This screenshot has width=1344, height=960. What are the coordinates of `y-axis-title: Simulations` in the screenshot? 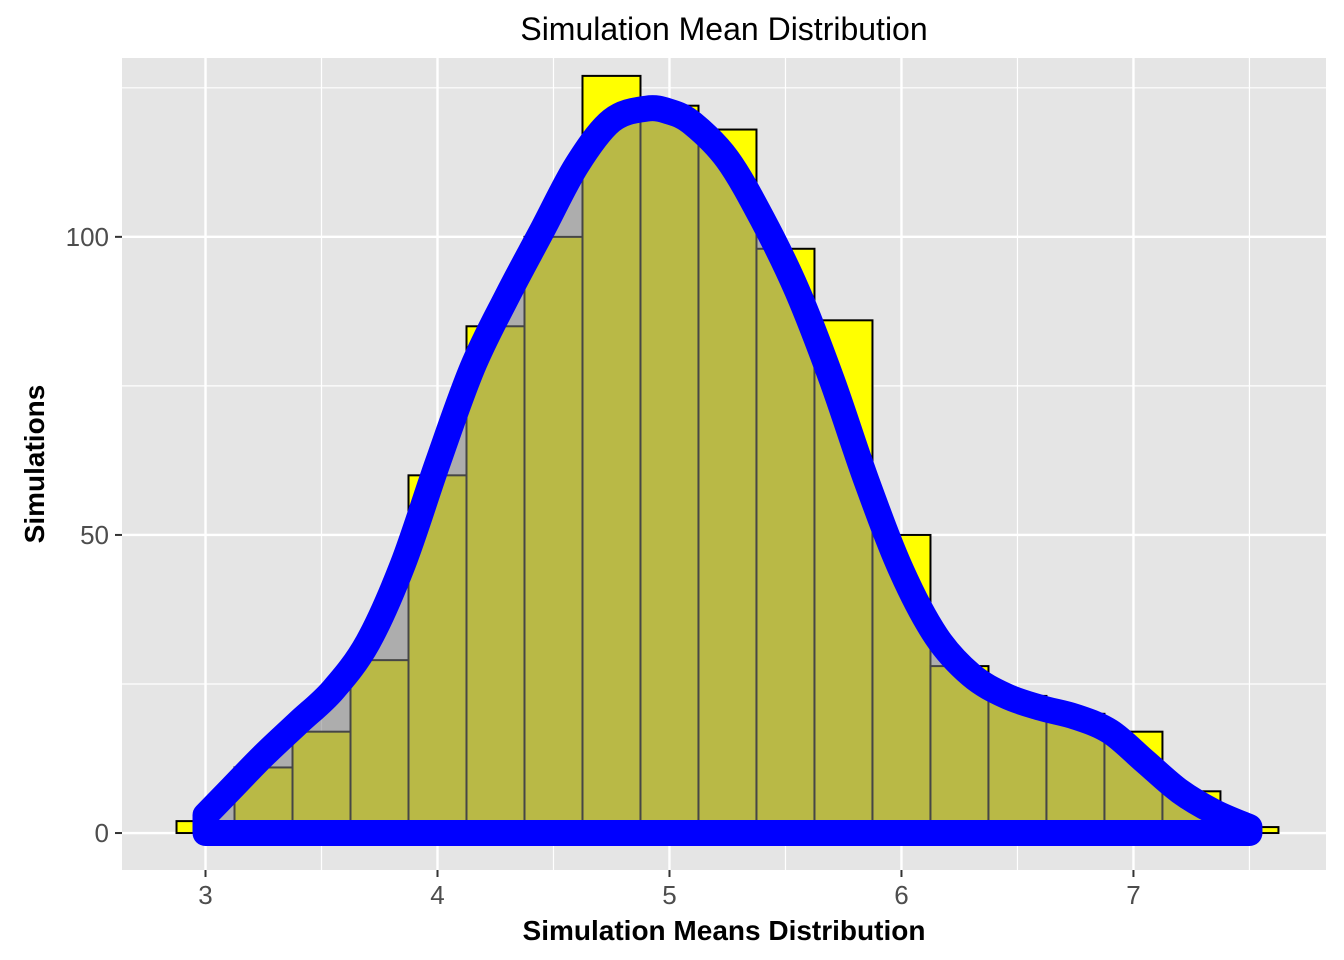 It's located at (34, 464).